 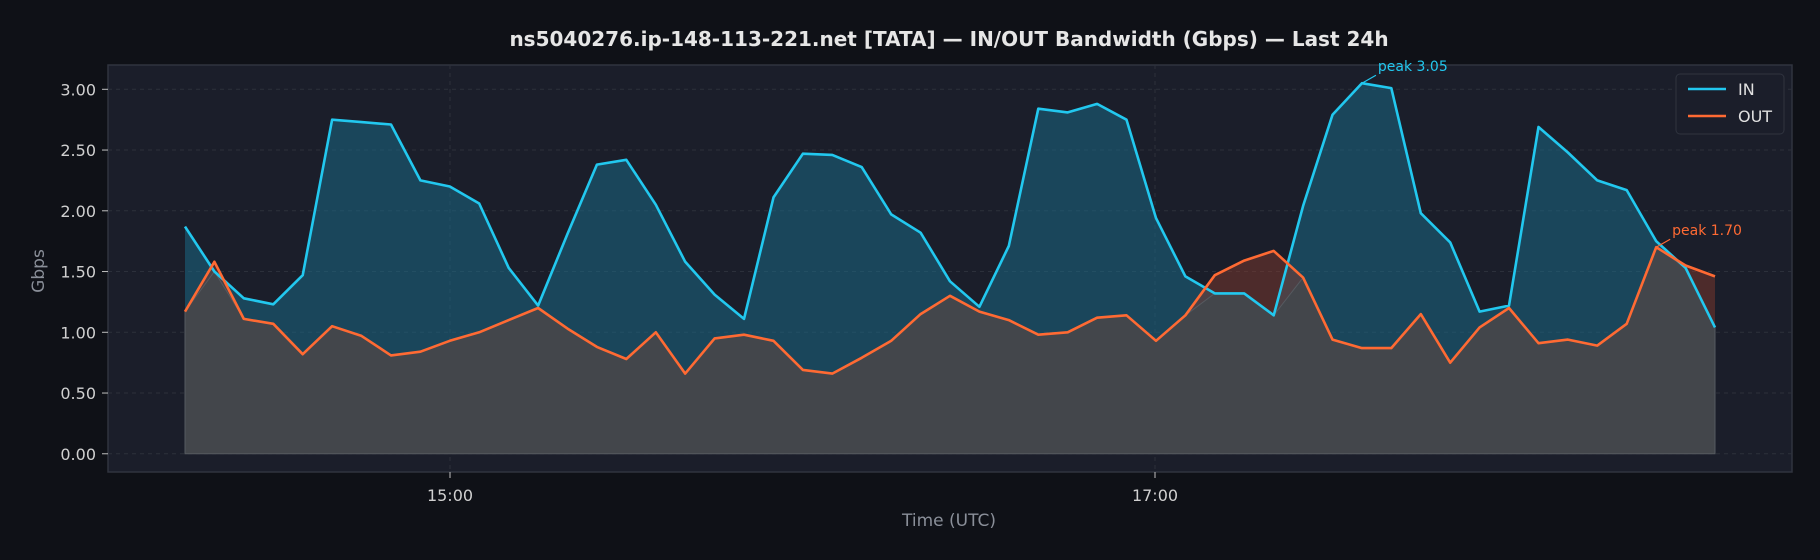 What do you see at coordinates (78, 454) in the screenshot?
I see `y-tick-label: 0.00` at bounding box center [78, 454].